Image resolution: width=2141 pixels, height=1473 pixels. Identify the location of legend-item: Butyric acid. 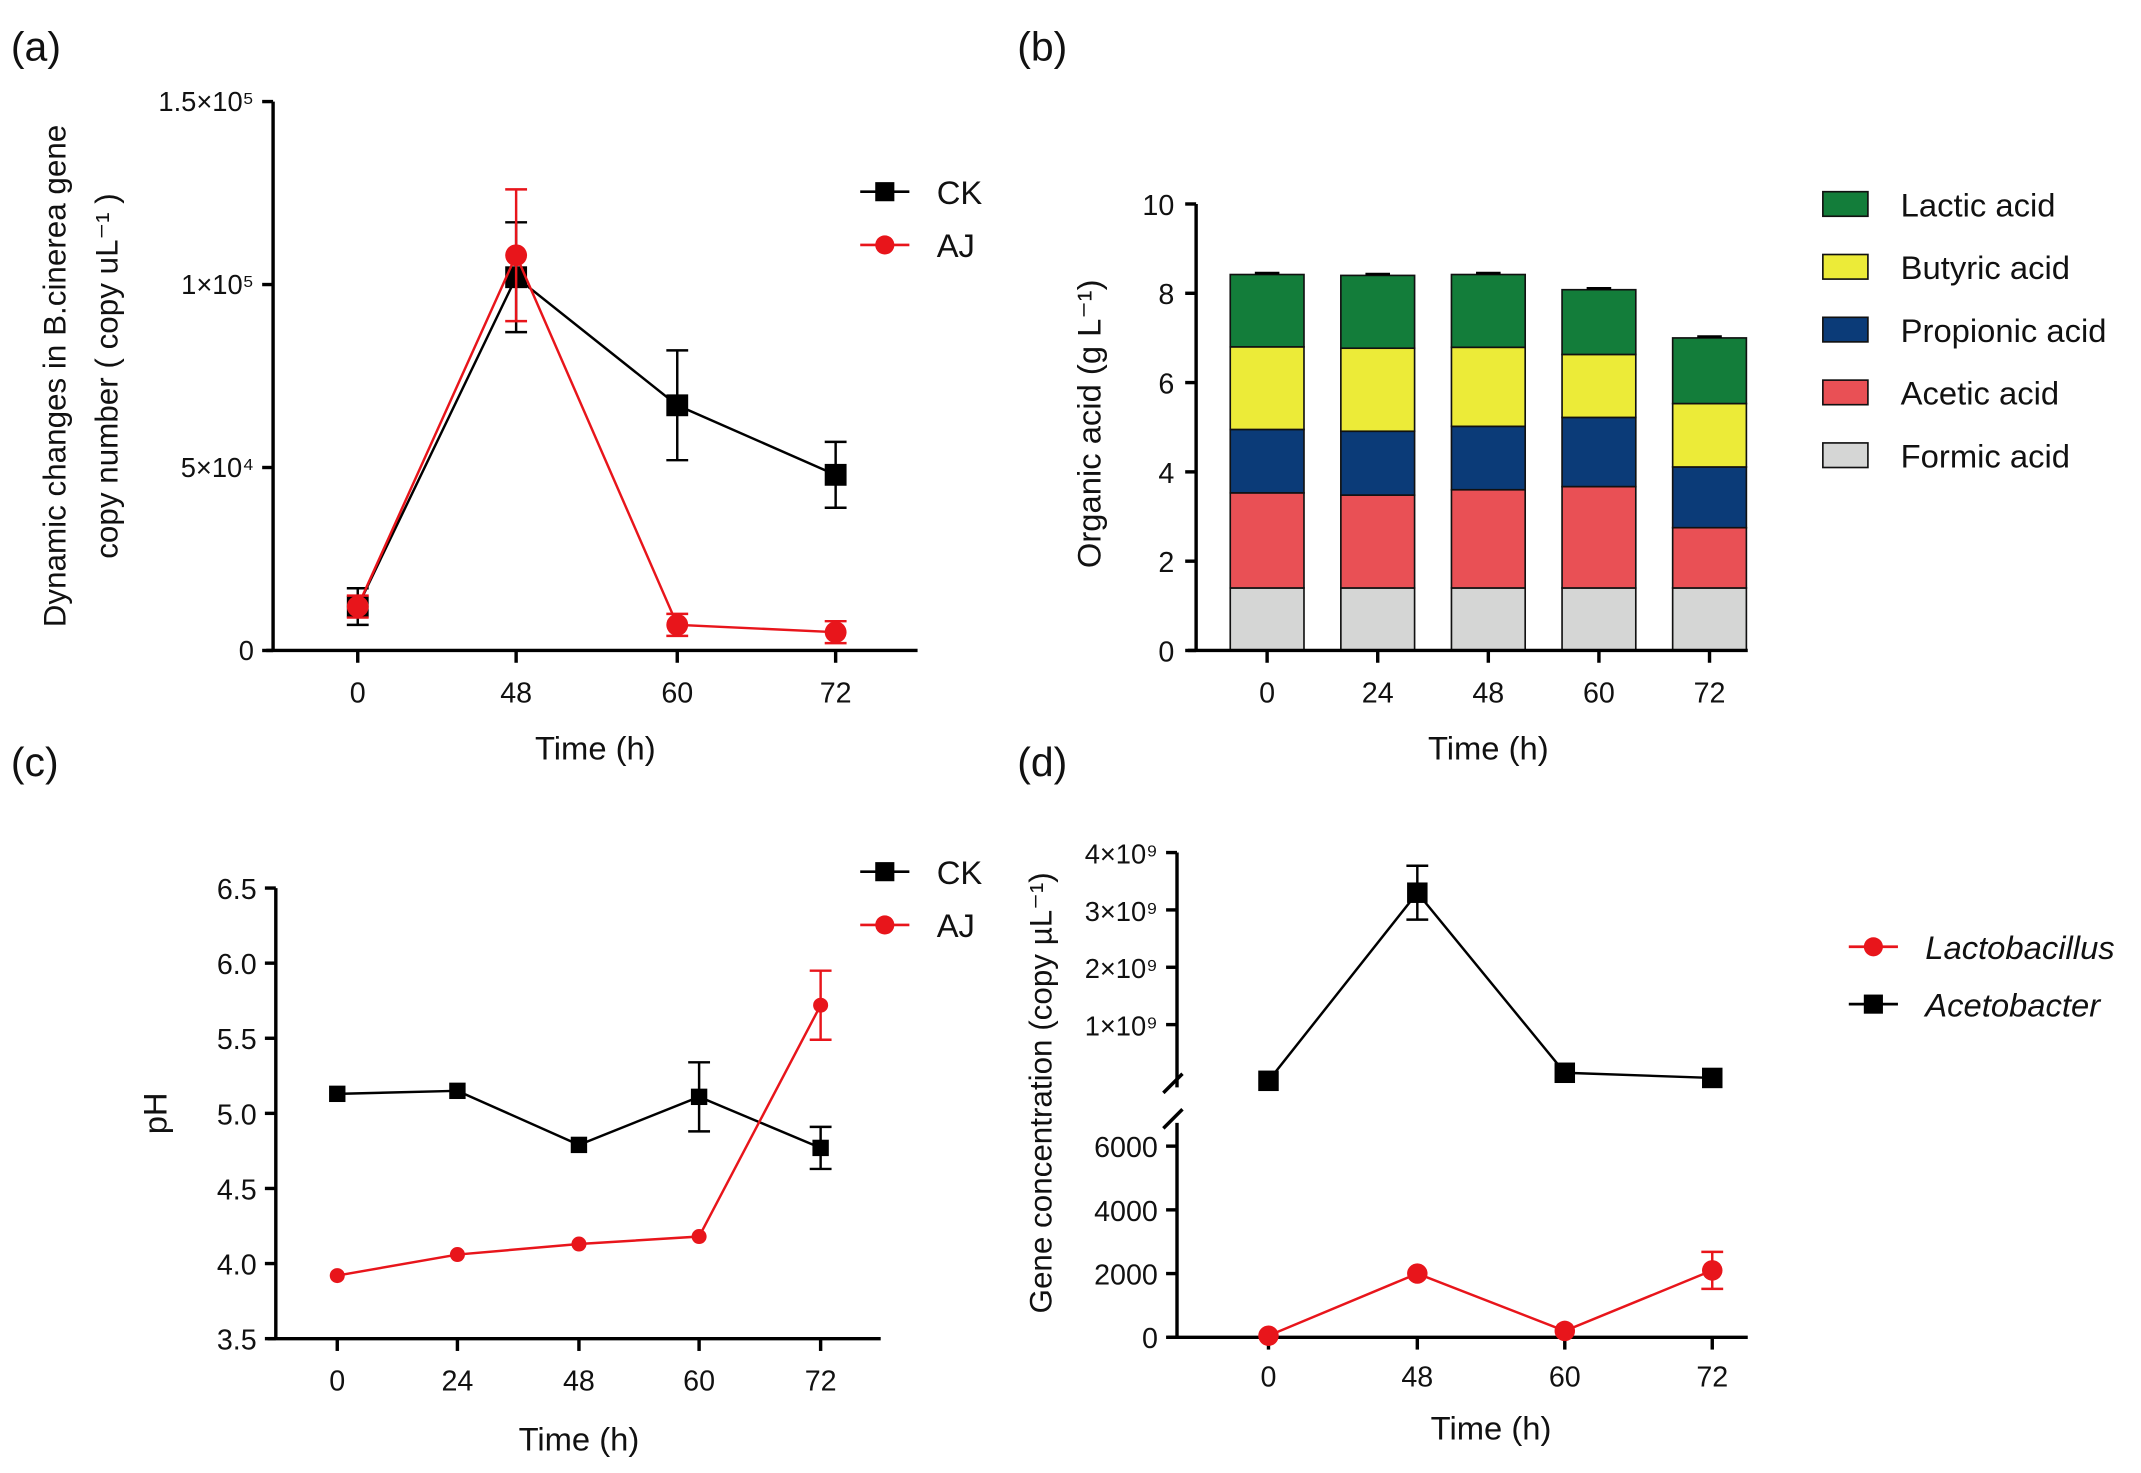
(1946, 267).